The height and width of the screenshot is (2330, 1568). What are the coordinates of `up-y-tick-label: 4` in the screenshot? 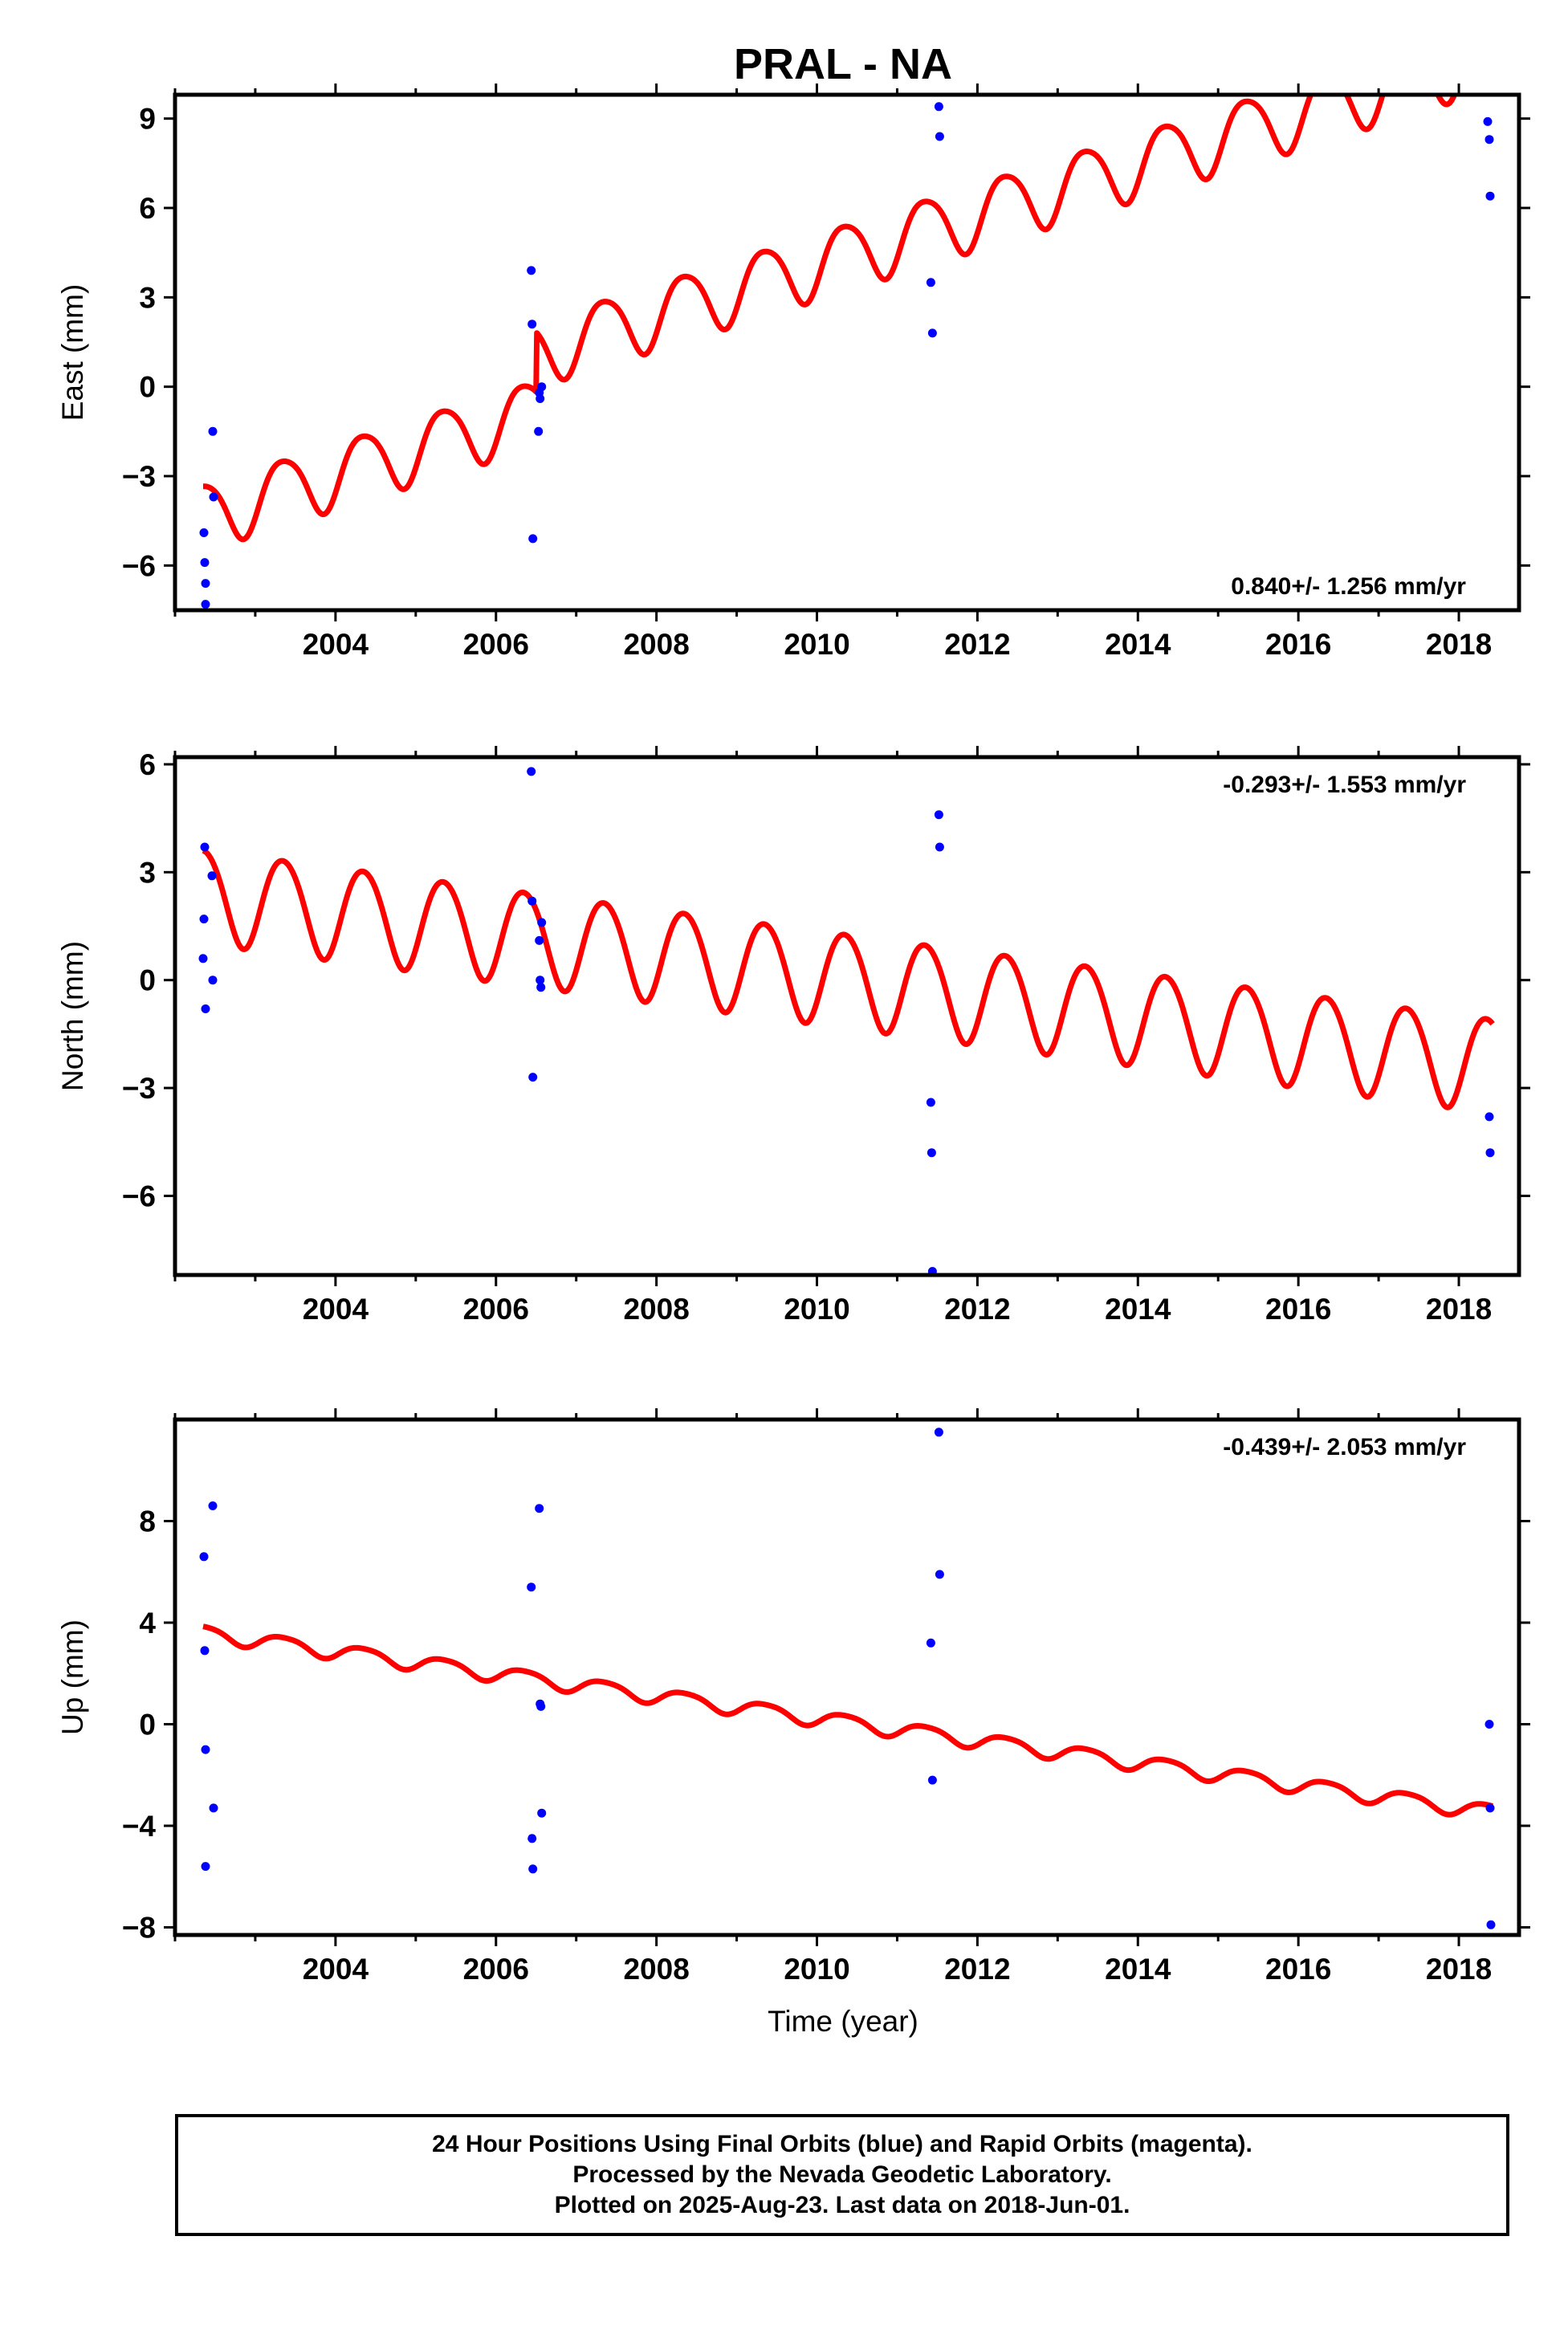 It's located at (147, 1623).